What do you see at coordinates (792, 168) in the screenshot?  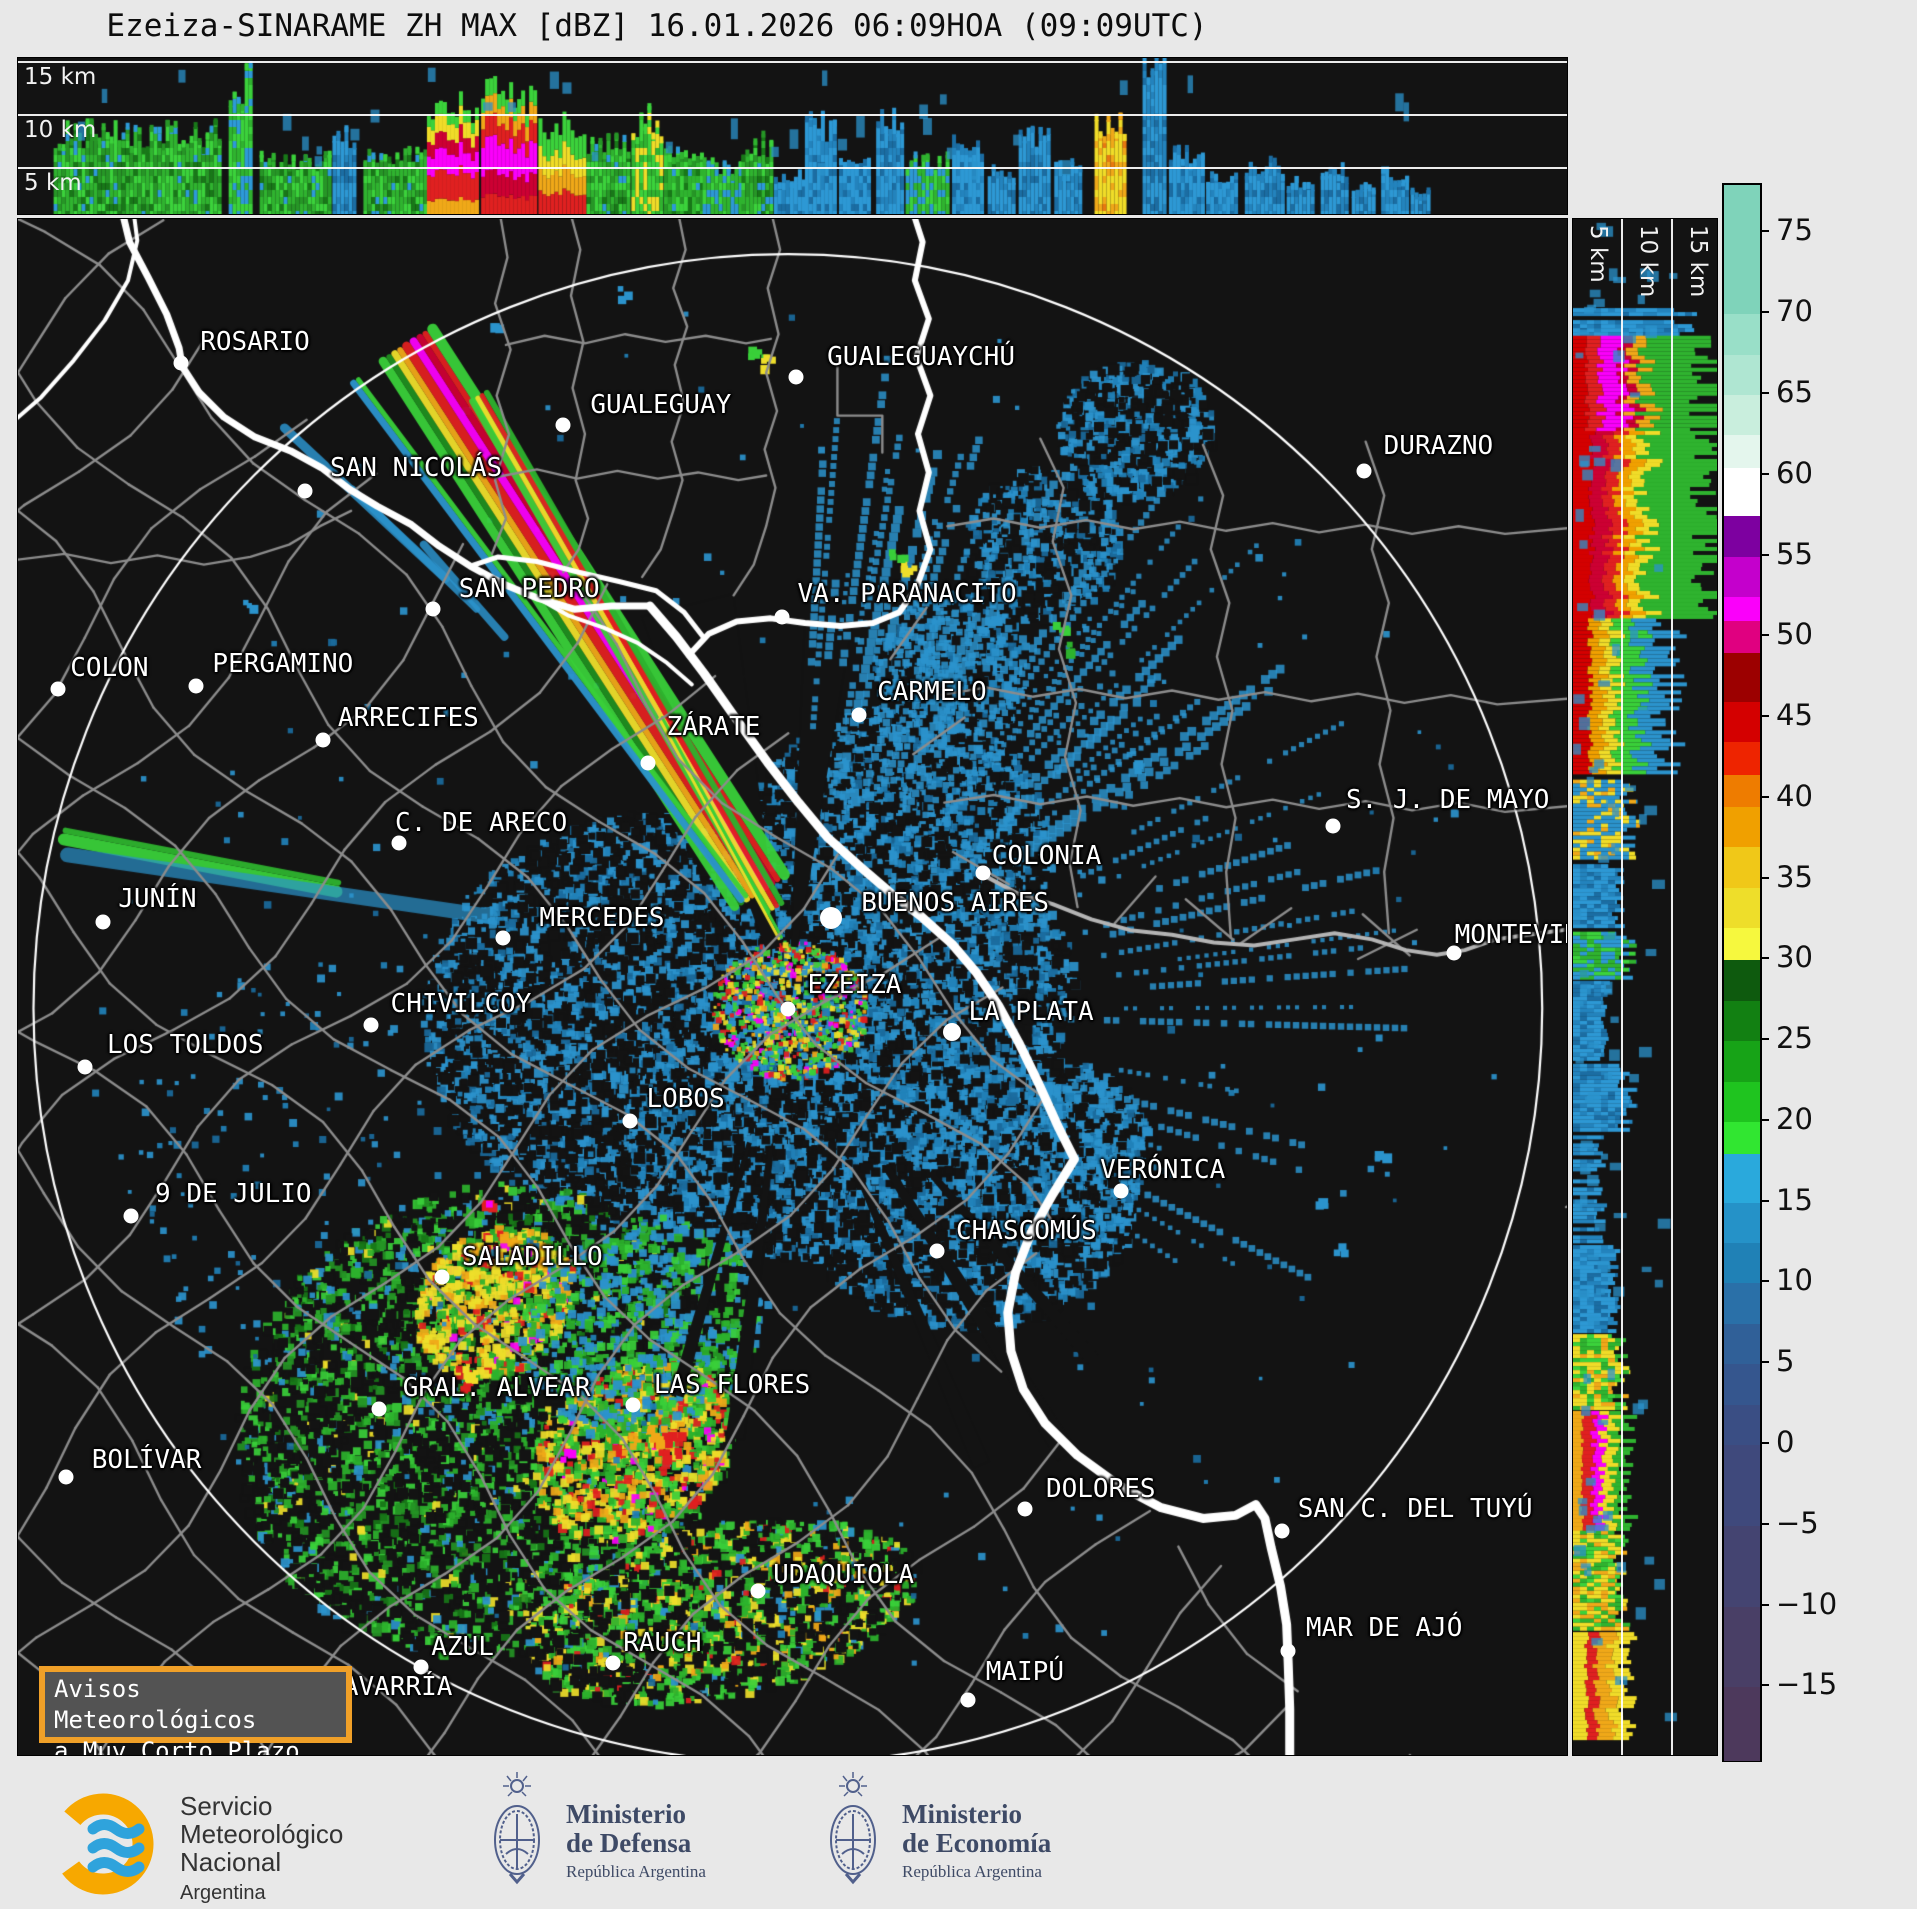 I see `top-5km-gridline` at bounding box center [792, 168].